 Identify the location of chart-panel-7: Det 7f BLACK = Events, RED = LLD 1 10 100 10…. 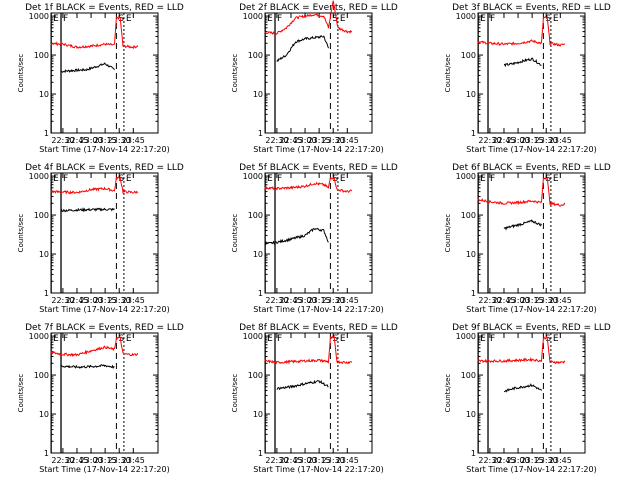
(100, 398).